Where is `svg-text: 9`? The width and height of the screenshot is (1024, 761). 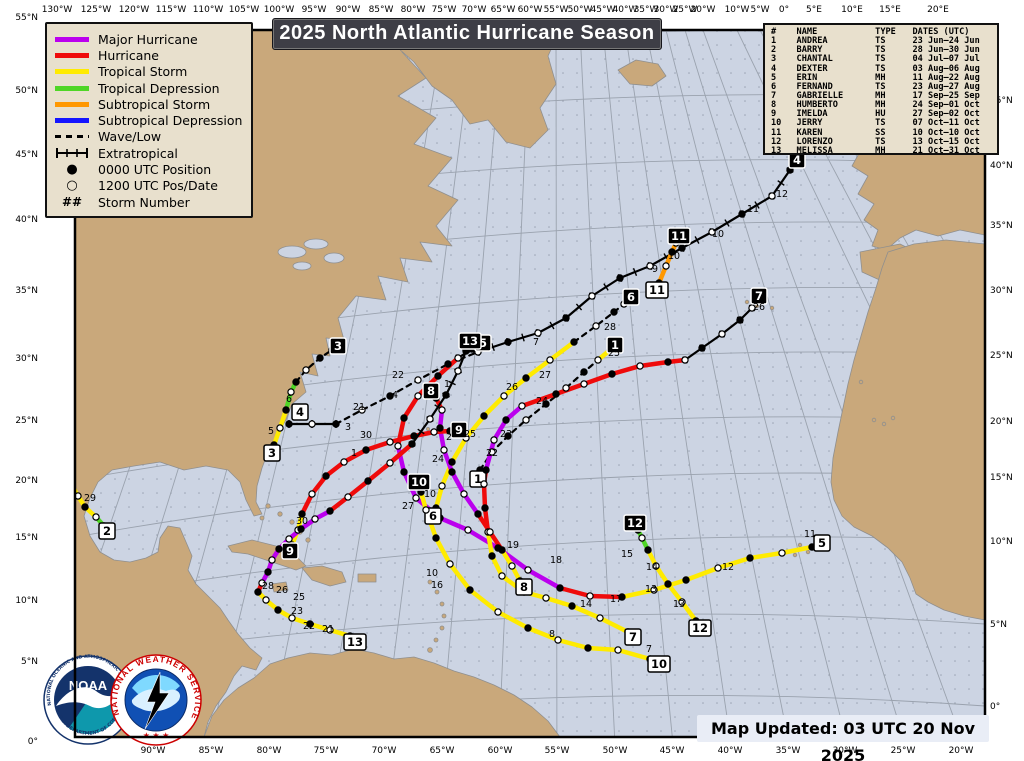
svg-text: 9 is located at coordinates (459, 430).